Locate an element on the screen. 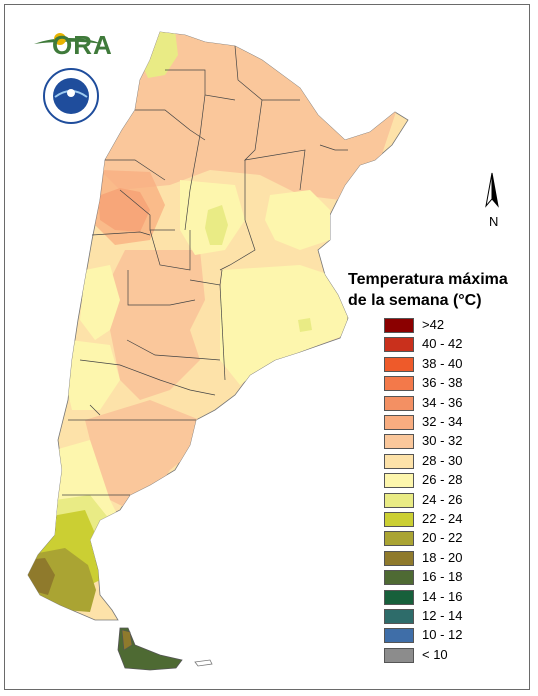 Image resolution: width=538 pixels, height=696 pixels. legend-label: >42 is located at coordinates (433, 324).